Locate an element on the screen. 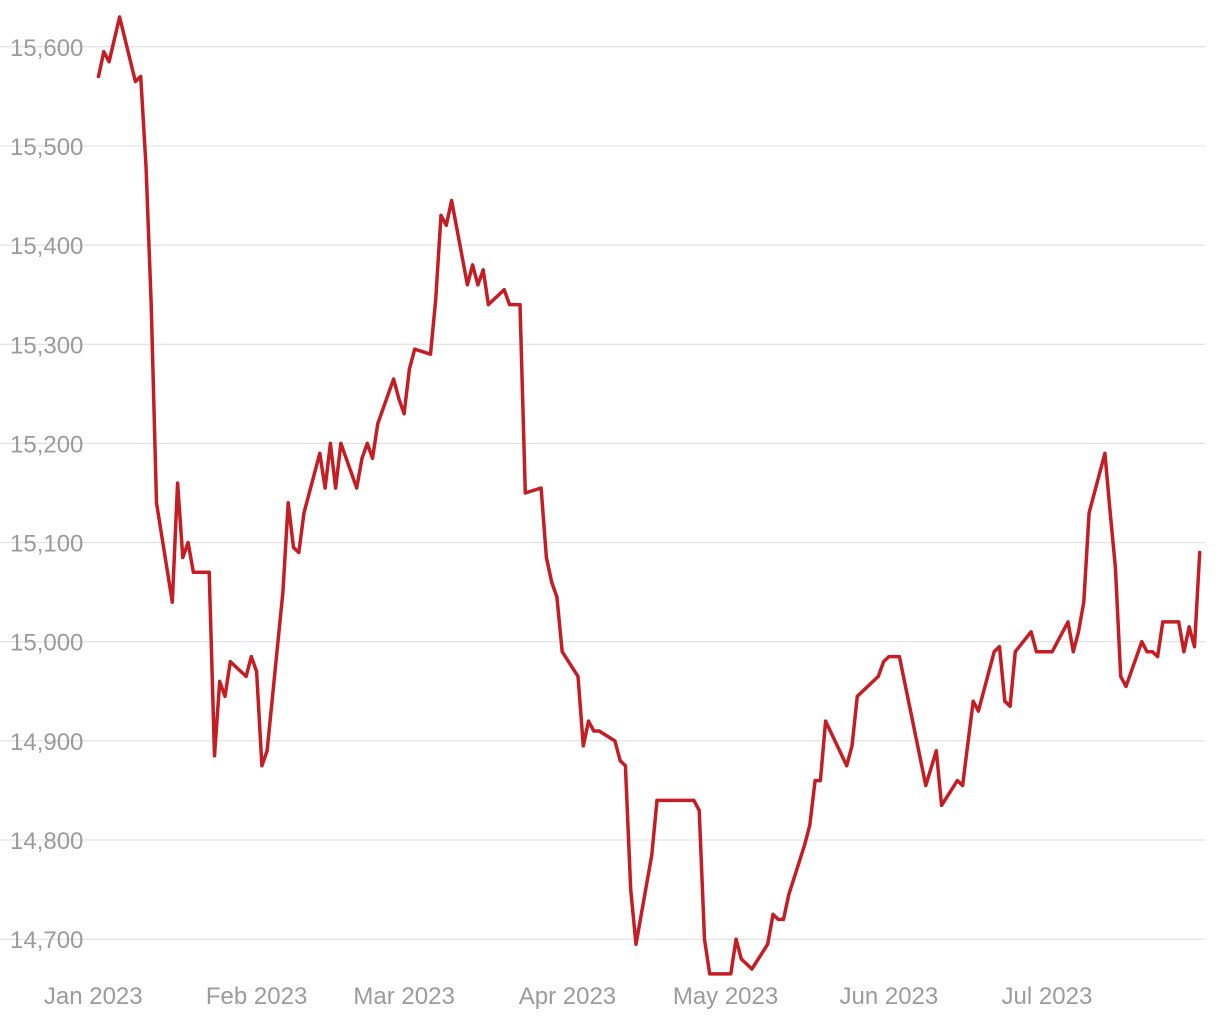 Image resolution: width=1220 pixels, height=1020 pixels. y-tick-label: 15,500 is located at coordinates (46, 147).